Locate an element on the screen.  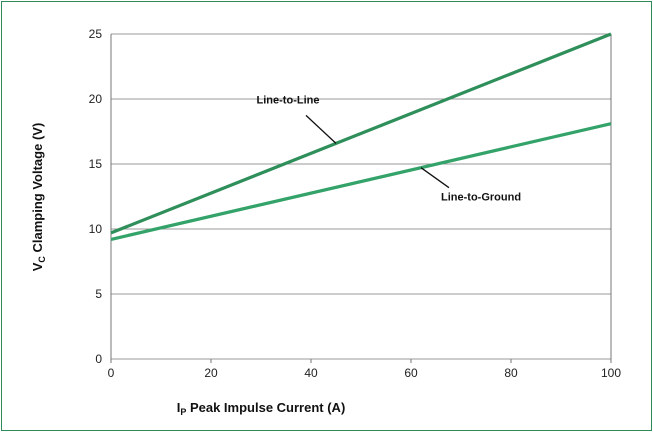
y-tick-label: 0 is located at coordinates (98, 359).